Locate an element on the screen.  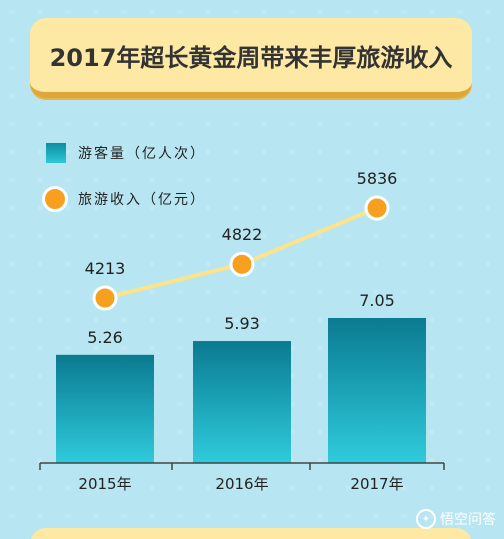
title-banner: 2017年超长黄金周带来丰厚旅游收入 is located at coordinates (251, 58).